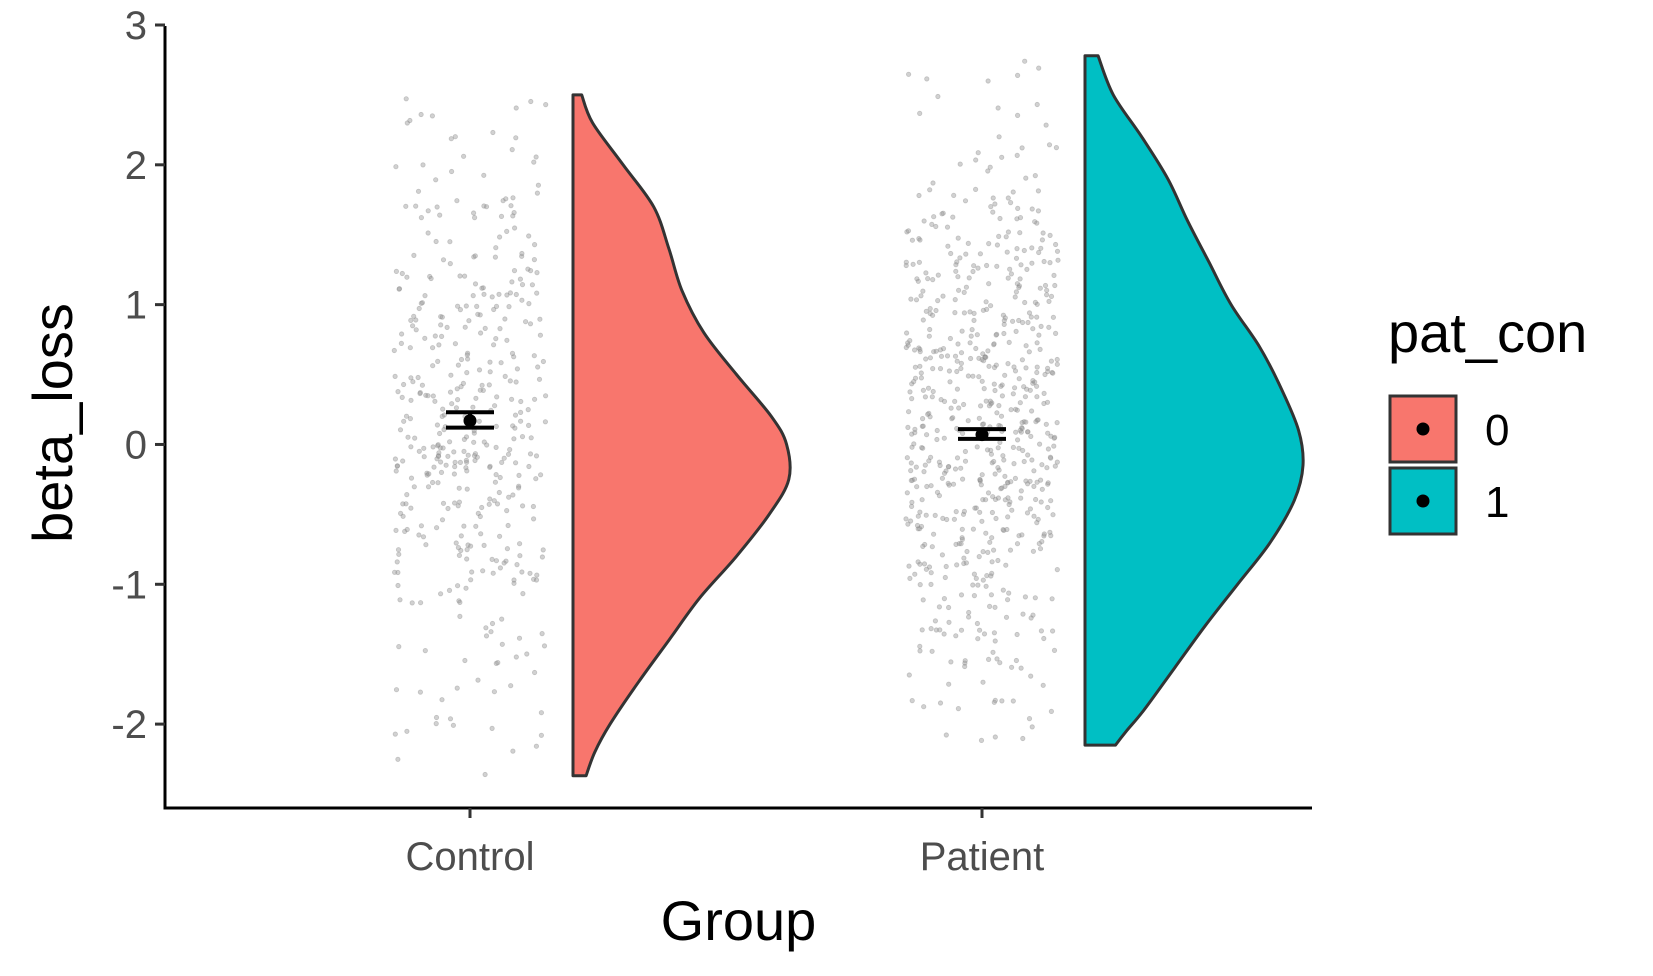  Describe the element at coordinates (1423, 501) in the screenshot. I see `legend-key-dot` at that location.